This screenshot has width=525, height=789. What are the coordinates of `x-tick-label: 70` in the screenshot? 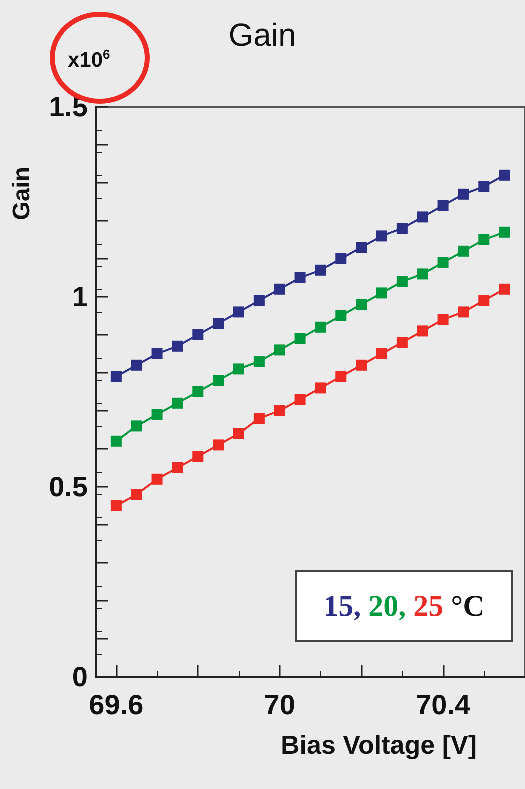 It's located at (280, 705).